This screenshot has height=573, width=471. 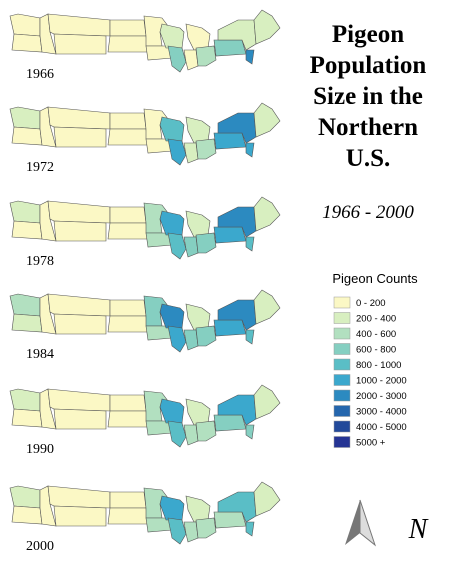 I want to click on legend-label: 4000 - 5000, so click(x=381, y=427).